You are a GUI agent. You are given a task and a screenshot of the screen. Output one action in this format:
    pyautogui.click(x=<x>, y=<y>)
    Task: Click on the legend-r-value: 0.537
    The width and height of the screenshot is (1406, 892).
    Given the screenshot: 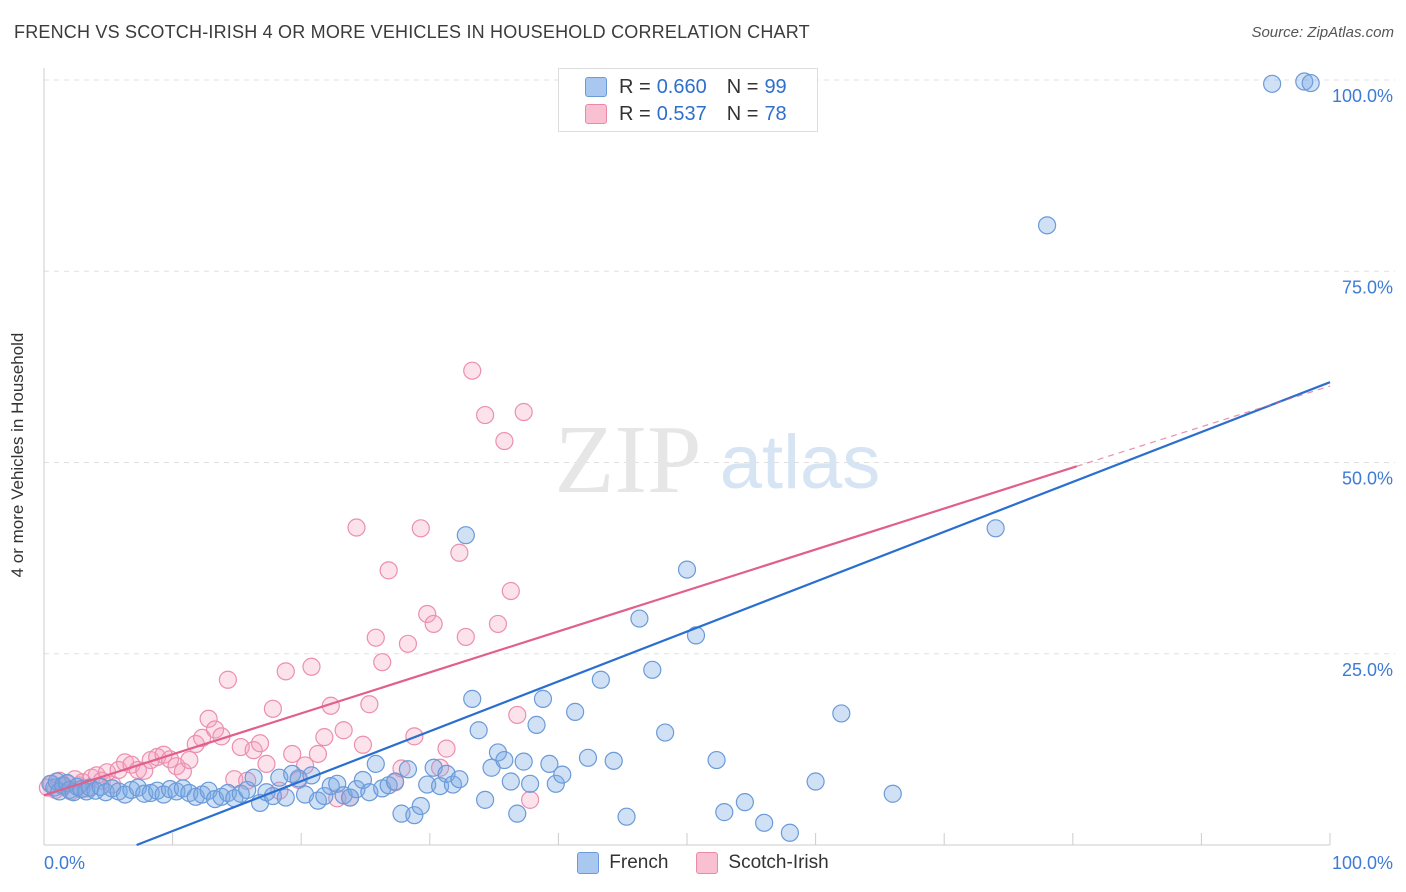 What is the action you would take?
    pyautogui.click(x=681, y=113)
    